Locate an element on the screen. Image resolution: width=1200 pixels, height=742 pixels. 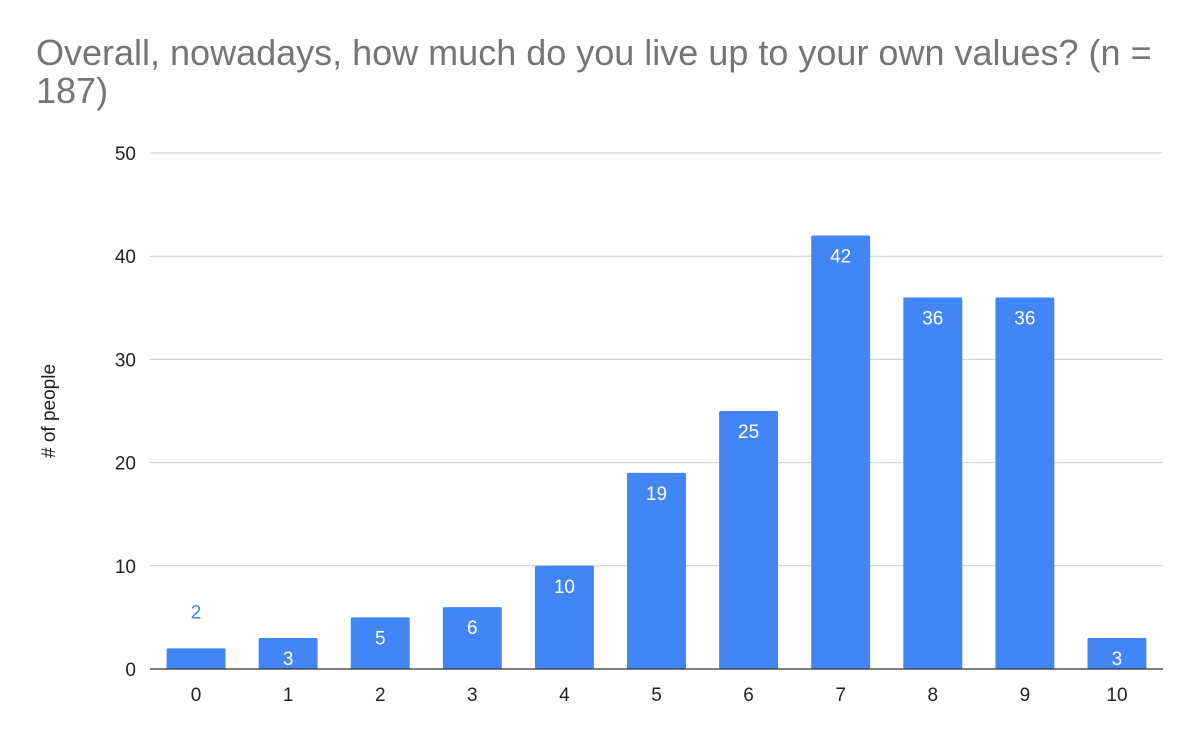
data-label: 25 is located at coordinates (748, 432).